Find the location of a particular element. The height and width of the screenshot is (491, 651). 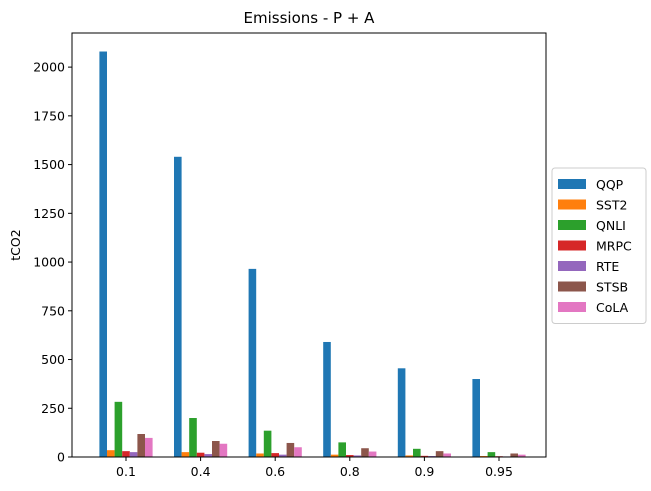

bar-cola-0.9 is located at coordinates (447, 455).